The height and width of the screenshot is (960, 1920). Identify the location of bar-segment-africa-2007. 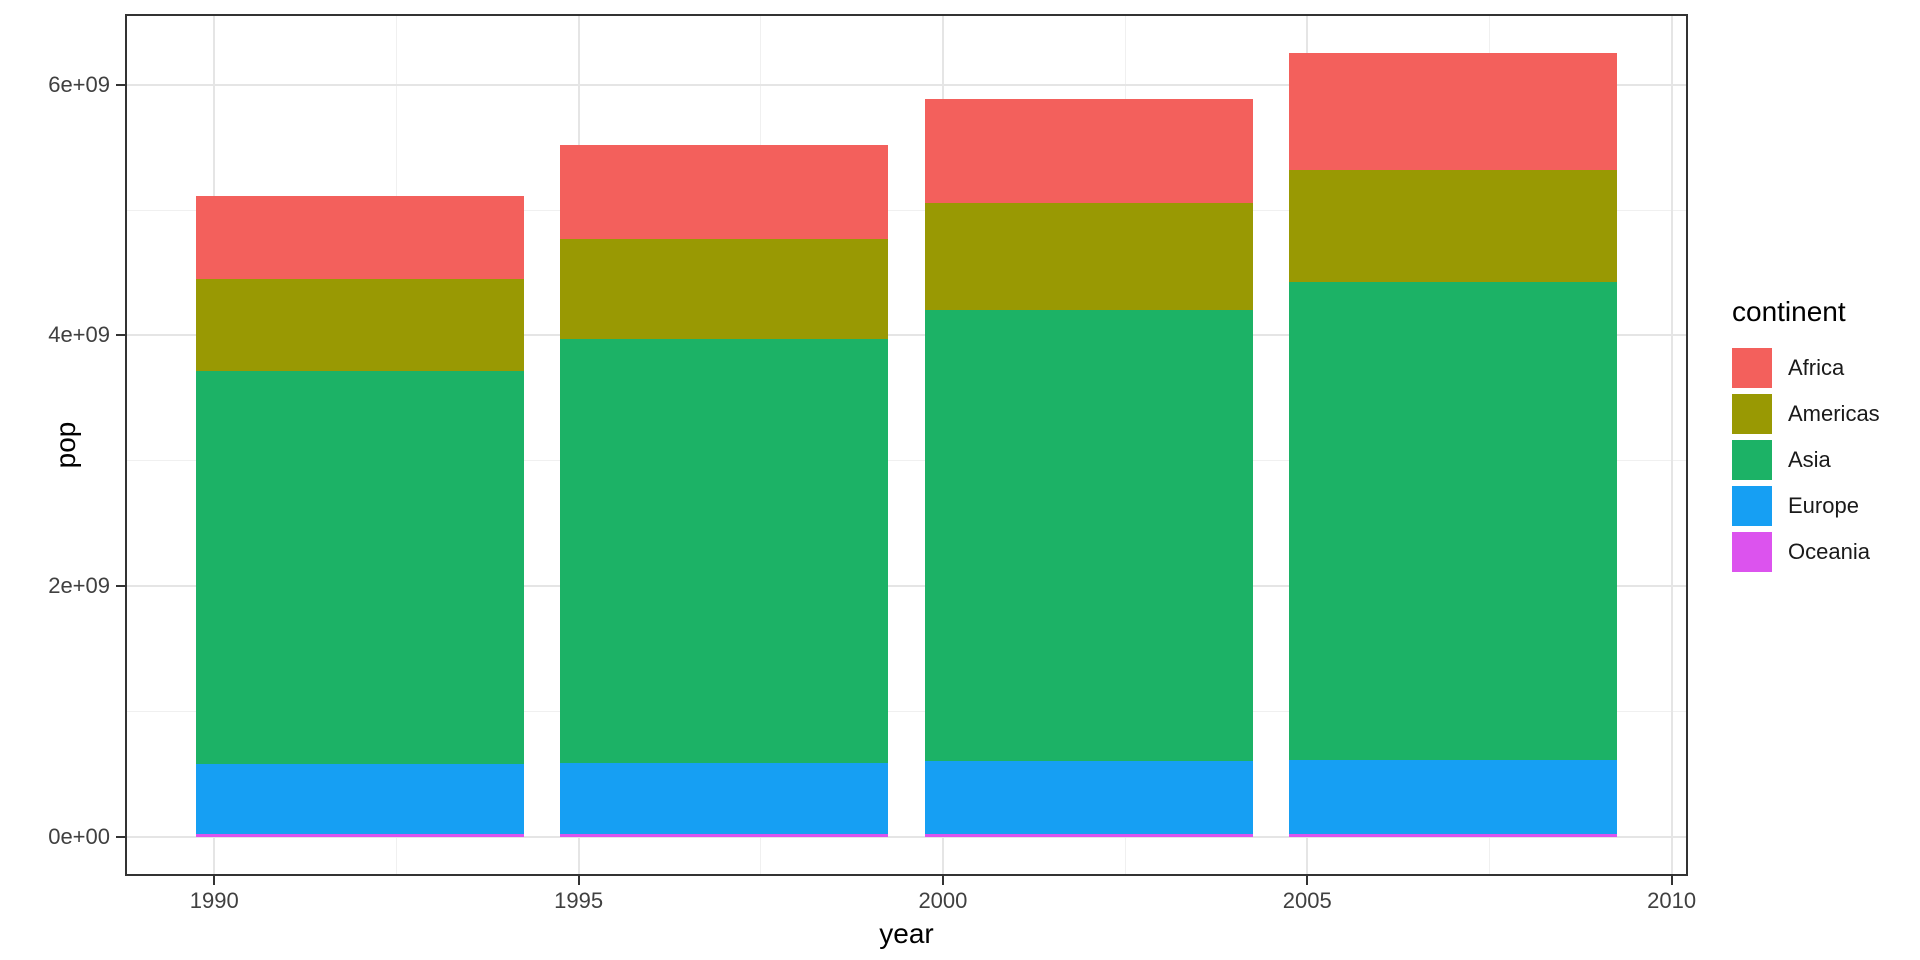
(1453, 111).